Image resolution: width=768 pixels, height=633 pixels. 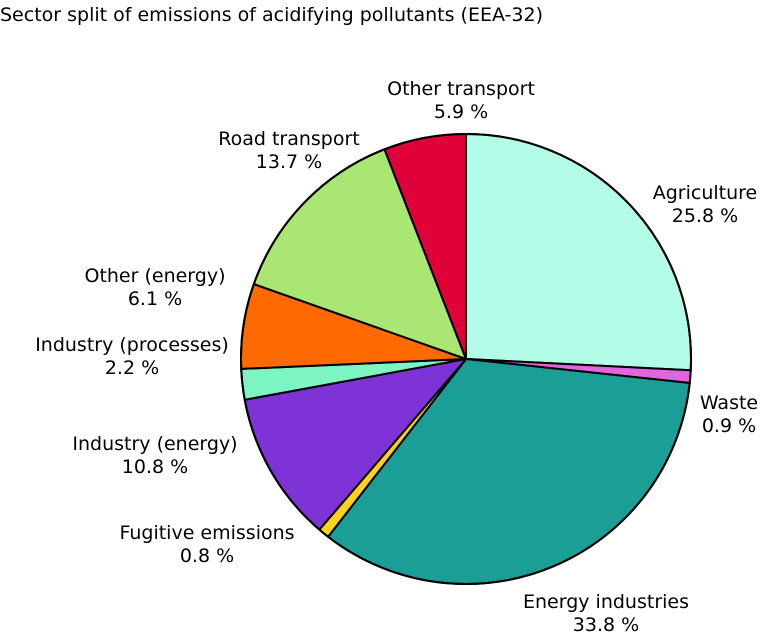 What do you see at coordinates (132, 368) in the screenshot?
I see `slice-value-industry-processes: 2.2 %` at bounding box center [132, 368].